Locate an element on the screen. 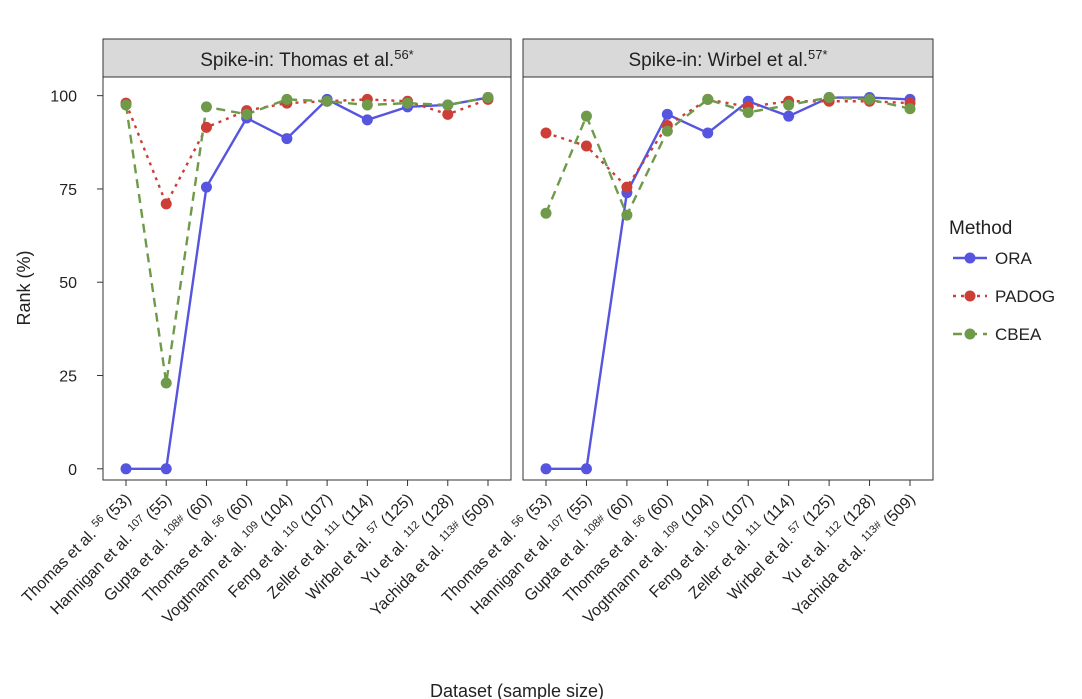 The height and width of the screenshot is (699, 1082). legend-item-cbea: CBEA is located at coordinates (997, 334).